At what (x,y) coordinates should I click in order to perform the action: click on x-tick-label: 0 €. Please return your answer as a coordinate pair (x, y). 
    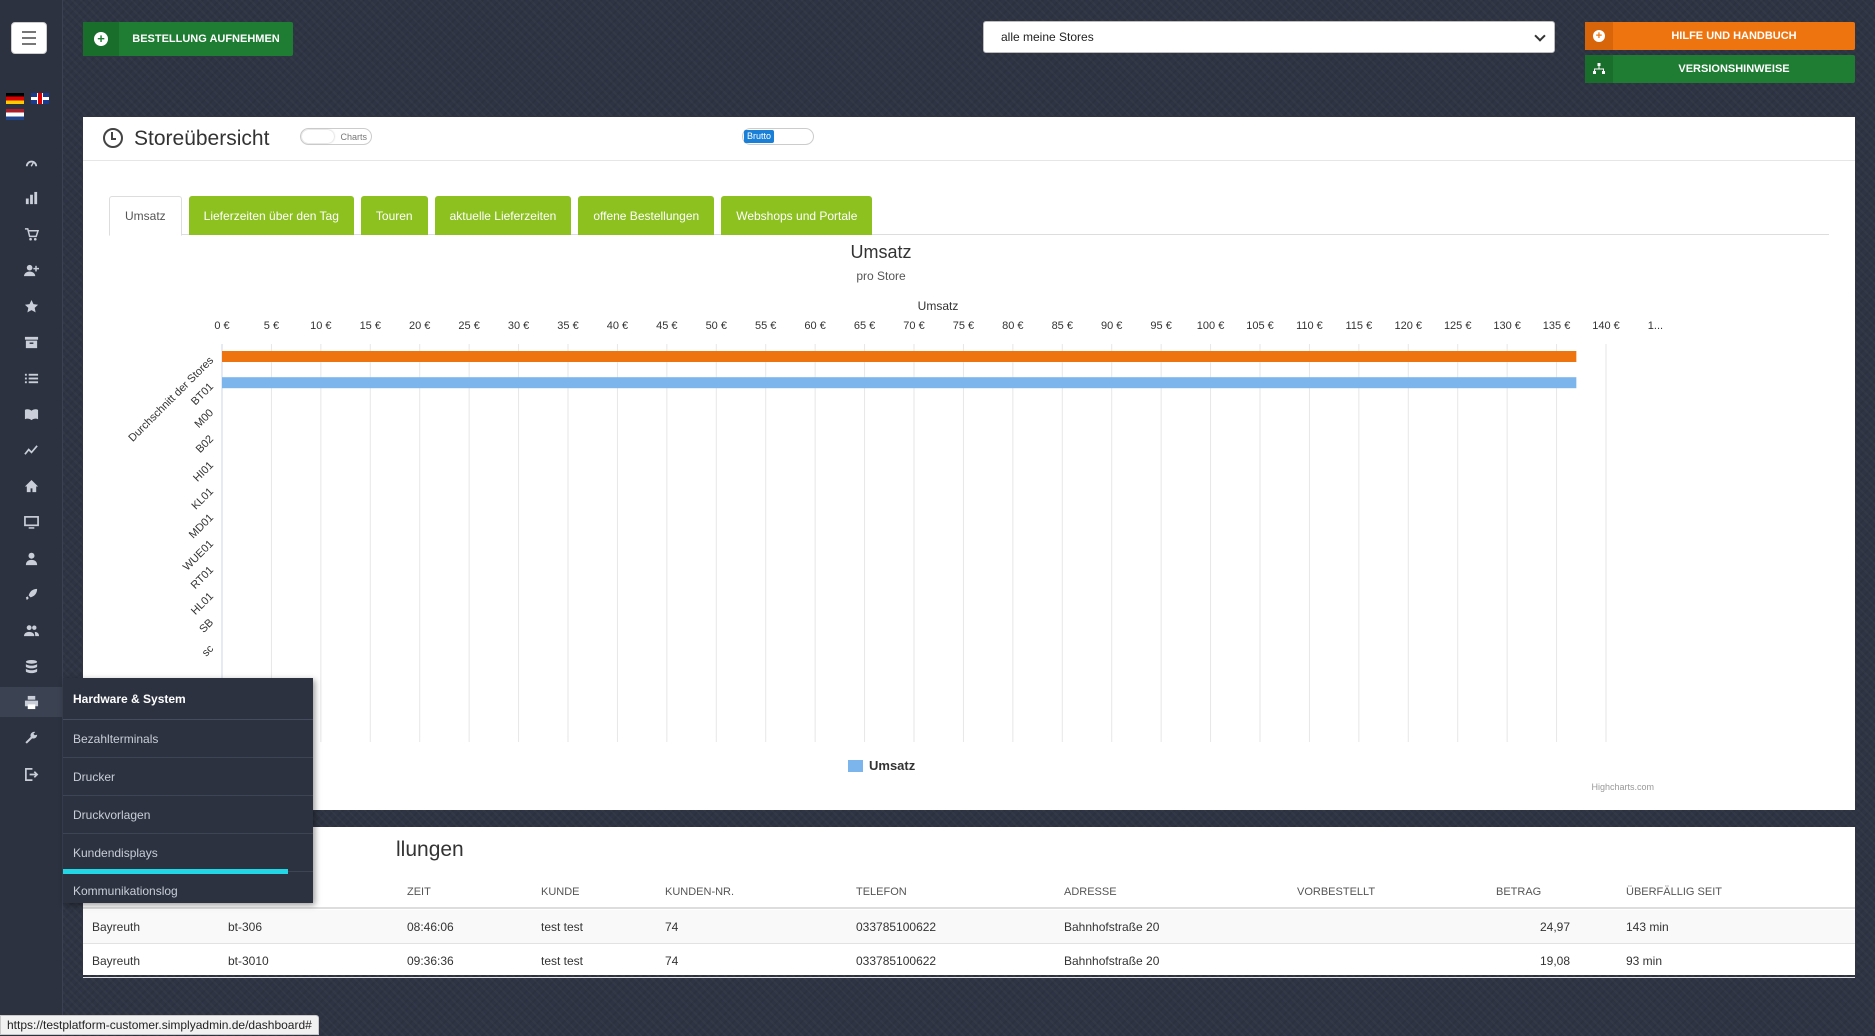
    Looking at the image, I should click on (221, 326).